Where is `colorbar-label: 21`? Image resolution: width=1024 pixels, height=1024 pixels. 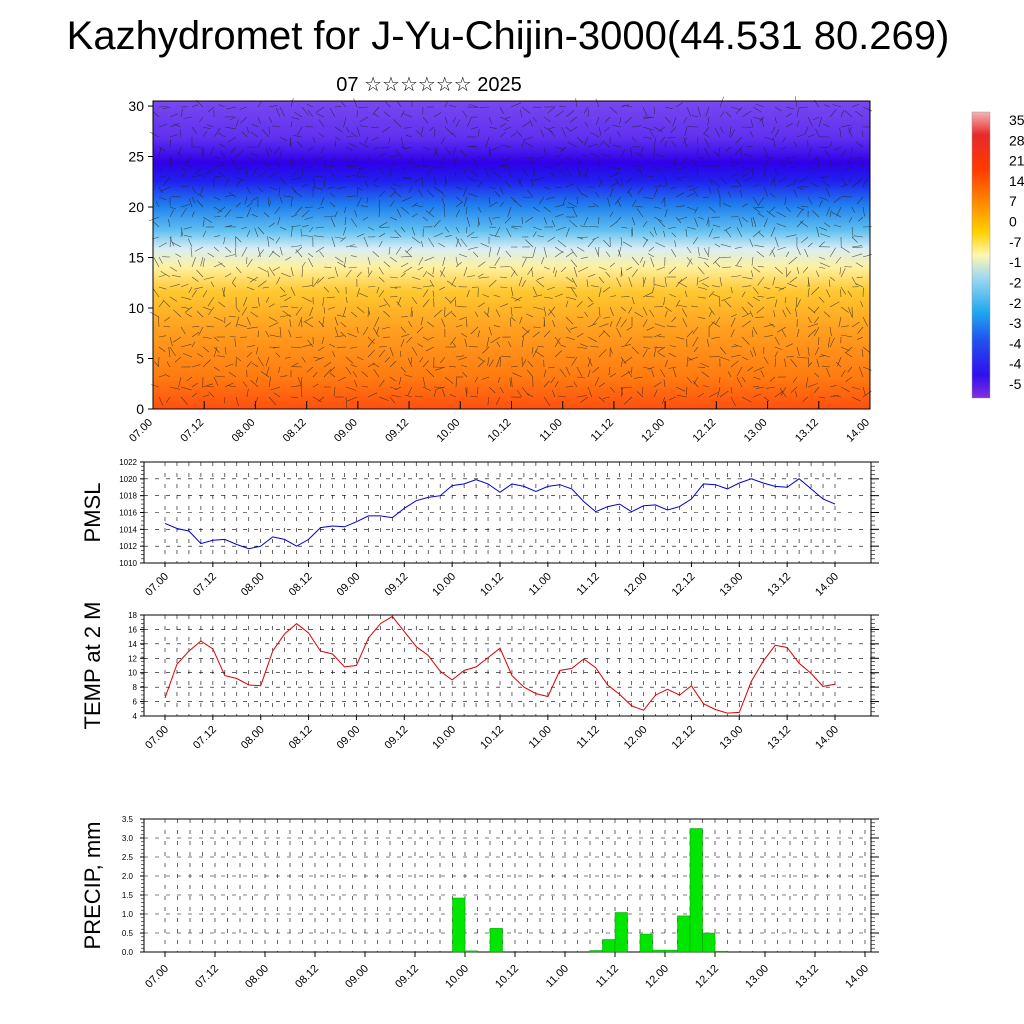
colorbar-label: 21 is located at coordinates (1016, 161).